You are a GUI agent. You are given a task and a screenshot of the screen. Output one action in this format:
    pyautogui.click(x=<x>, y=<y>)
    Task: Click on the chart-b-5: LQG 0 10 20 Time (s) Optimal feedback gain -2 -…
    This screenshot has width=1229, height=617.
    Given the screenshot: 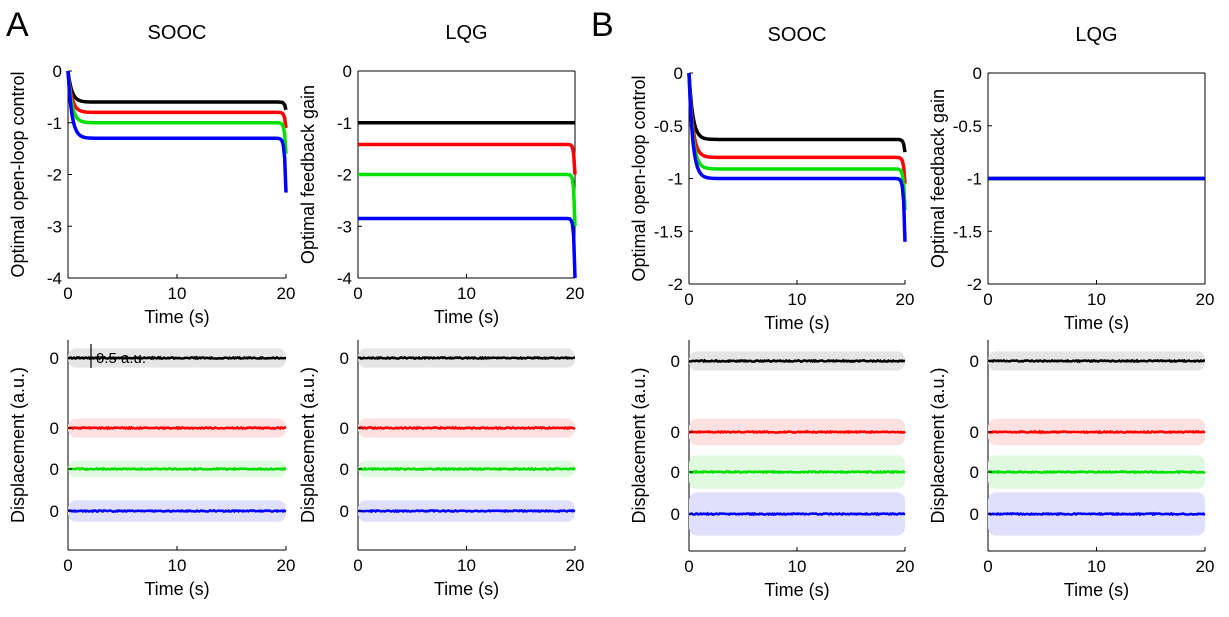 What is the action you would take?
    pyautogui.click(x=1071, y=178)
    